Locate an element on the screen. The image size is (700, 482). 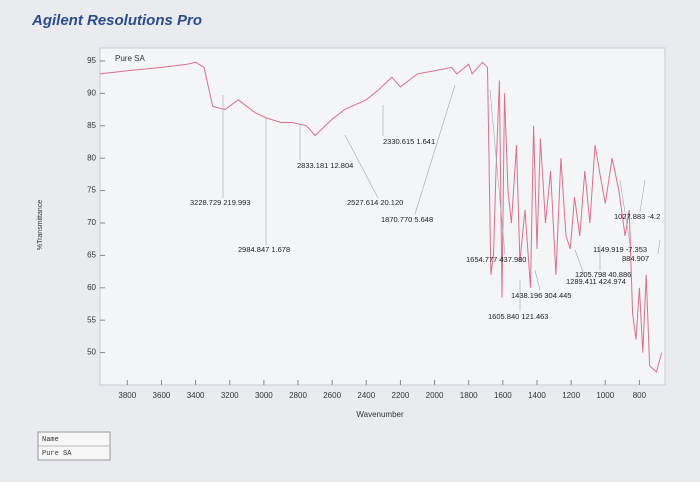
annotation: 1289.411 424.974 is located at coordinates (596, 281).